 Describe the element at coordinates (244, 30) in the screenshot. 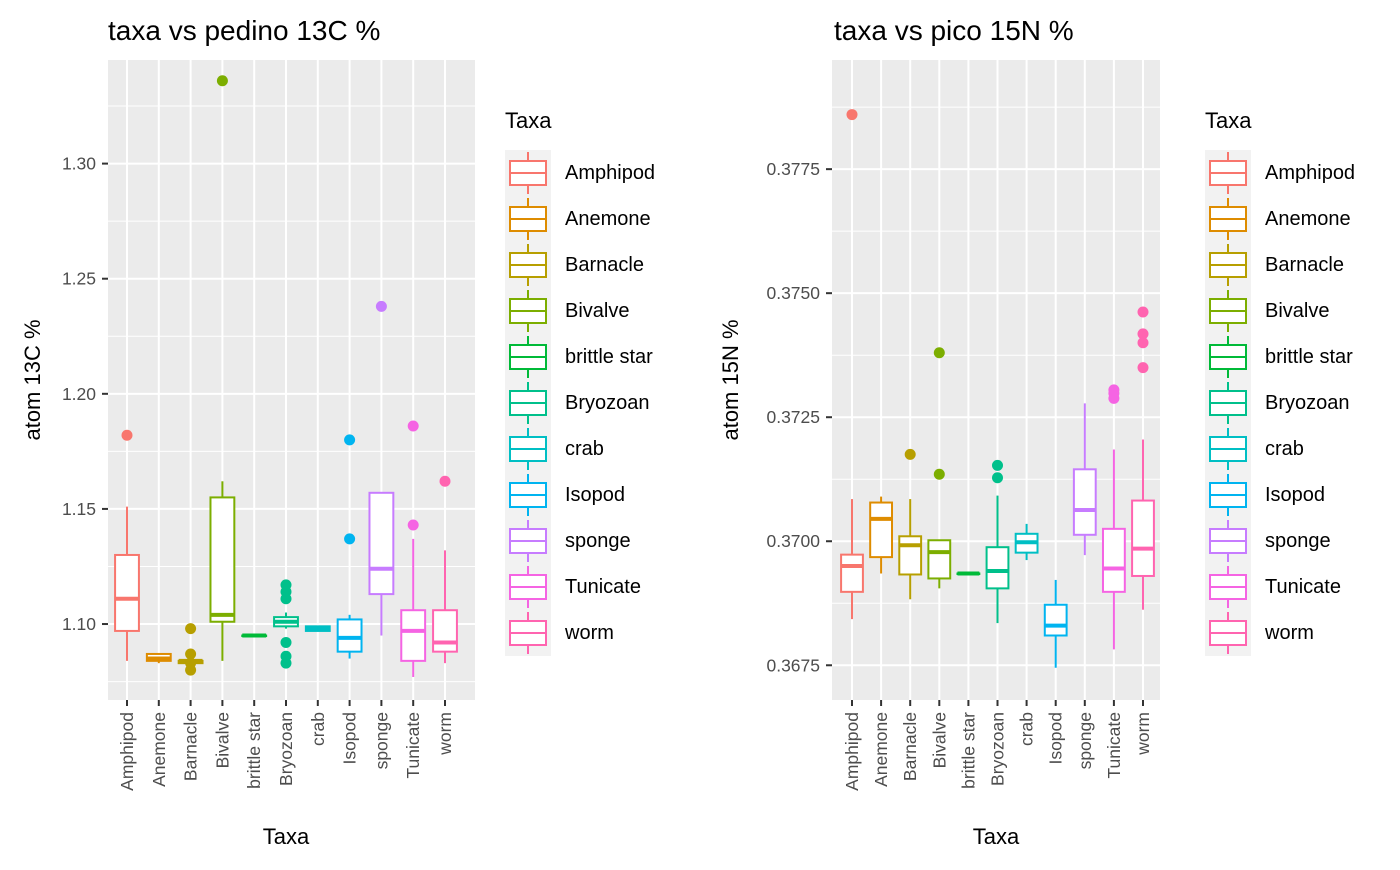

I see `chart-title: taxa vs pedino 13C %` at that location.